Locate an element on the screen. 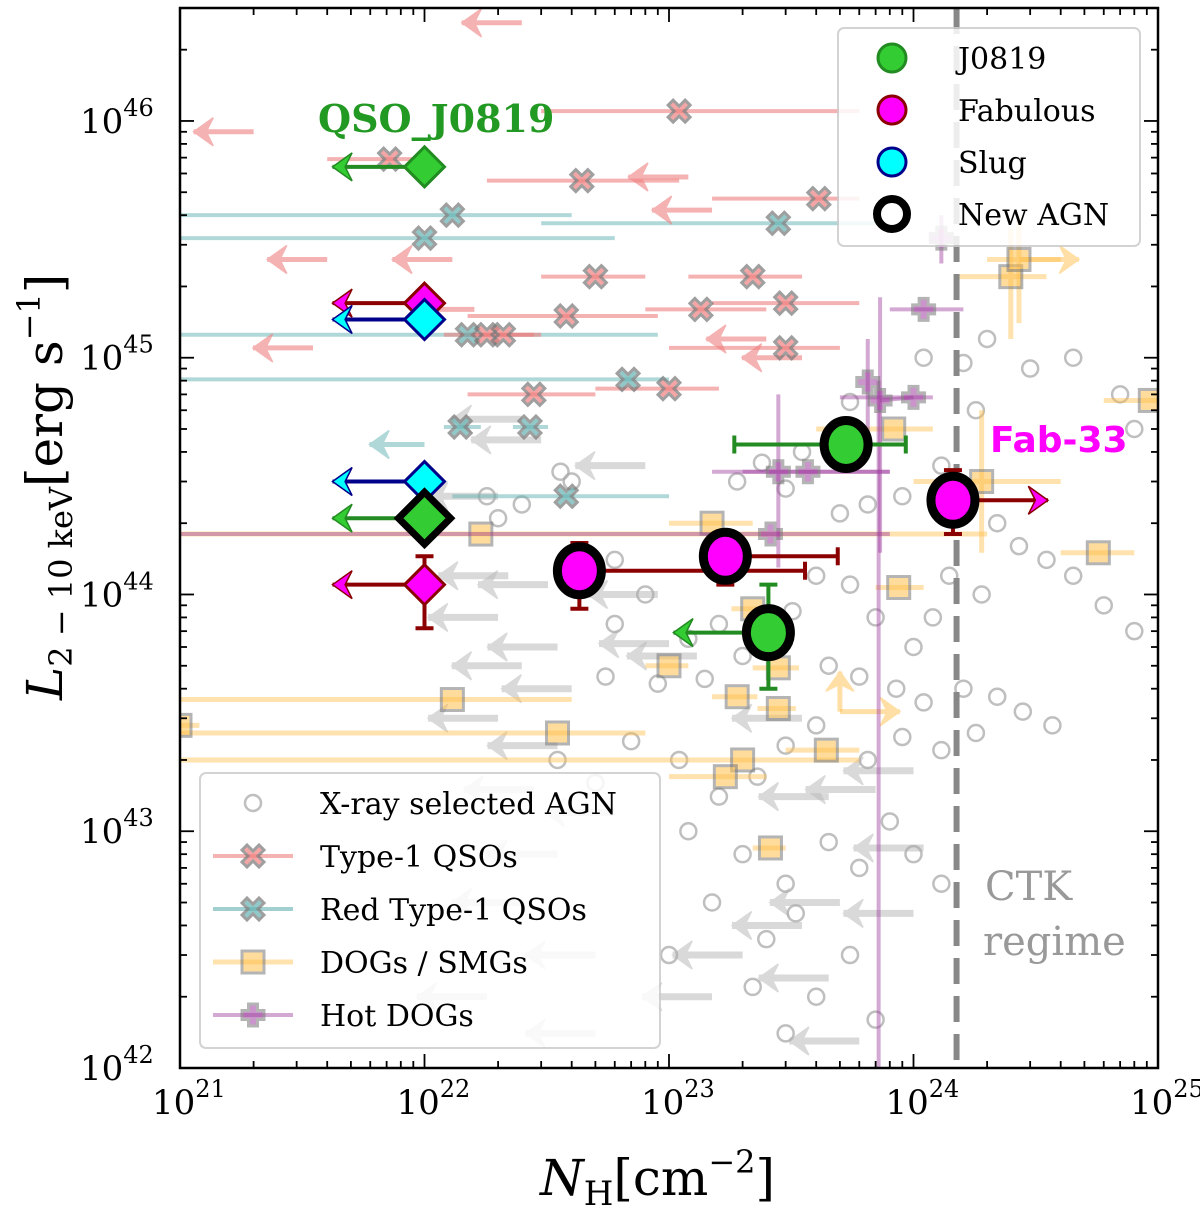  annotation-fab-33: Fab-33 is located at coordinates (1059, 440).